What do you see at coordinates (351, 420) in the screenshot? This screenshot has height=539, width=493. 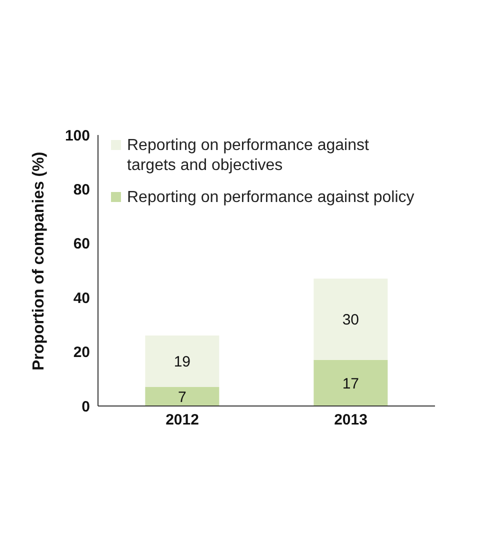 I see `x-tick-label: 2013` at bounding box center [351, 420].